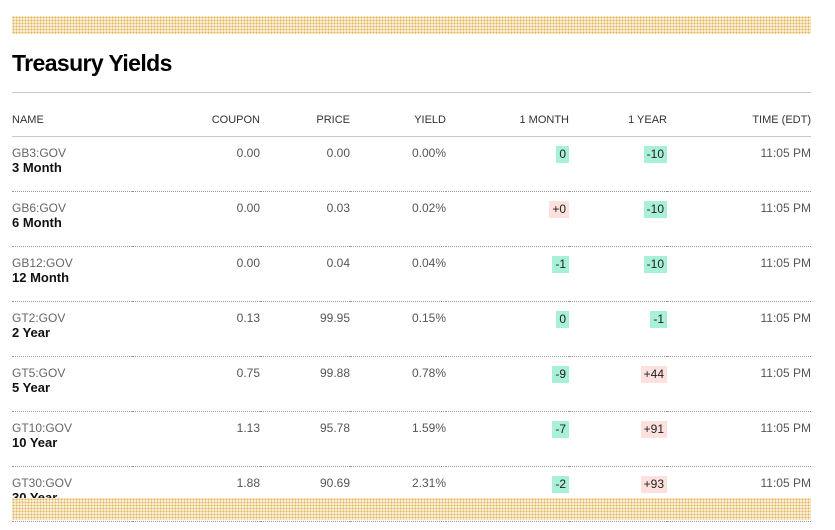  What do you see at coordinates (398, 384) in the screenshot?
I see `yield-cell: 0.78%` at bounding box center [398, 384].